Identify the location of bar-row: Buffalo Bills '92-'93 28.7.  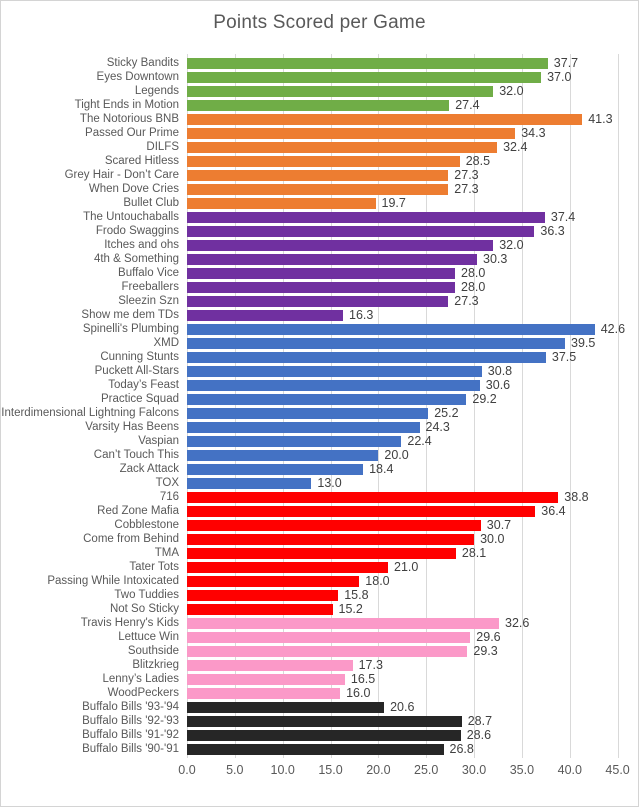
(319, 721).